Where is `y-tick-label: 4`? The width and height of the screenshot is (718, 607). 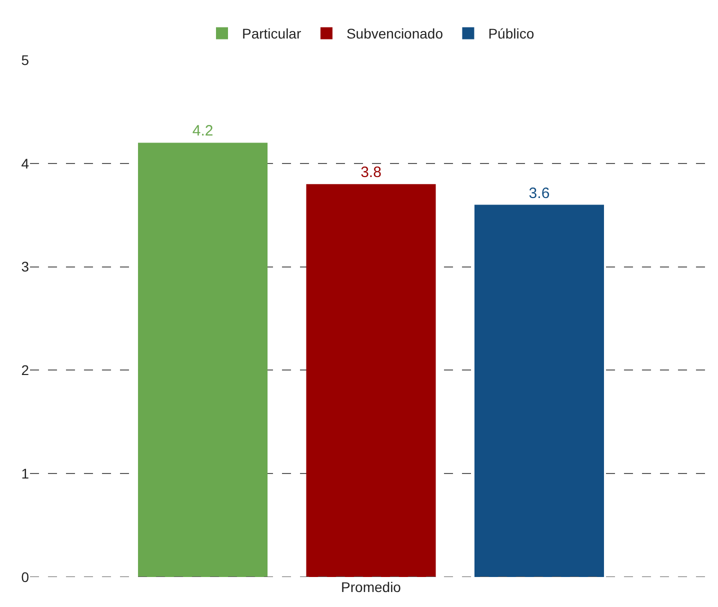
y-tick-label: 4 is located at coordinates (25, 163).